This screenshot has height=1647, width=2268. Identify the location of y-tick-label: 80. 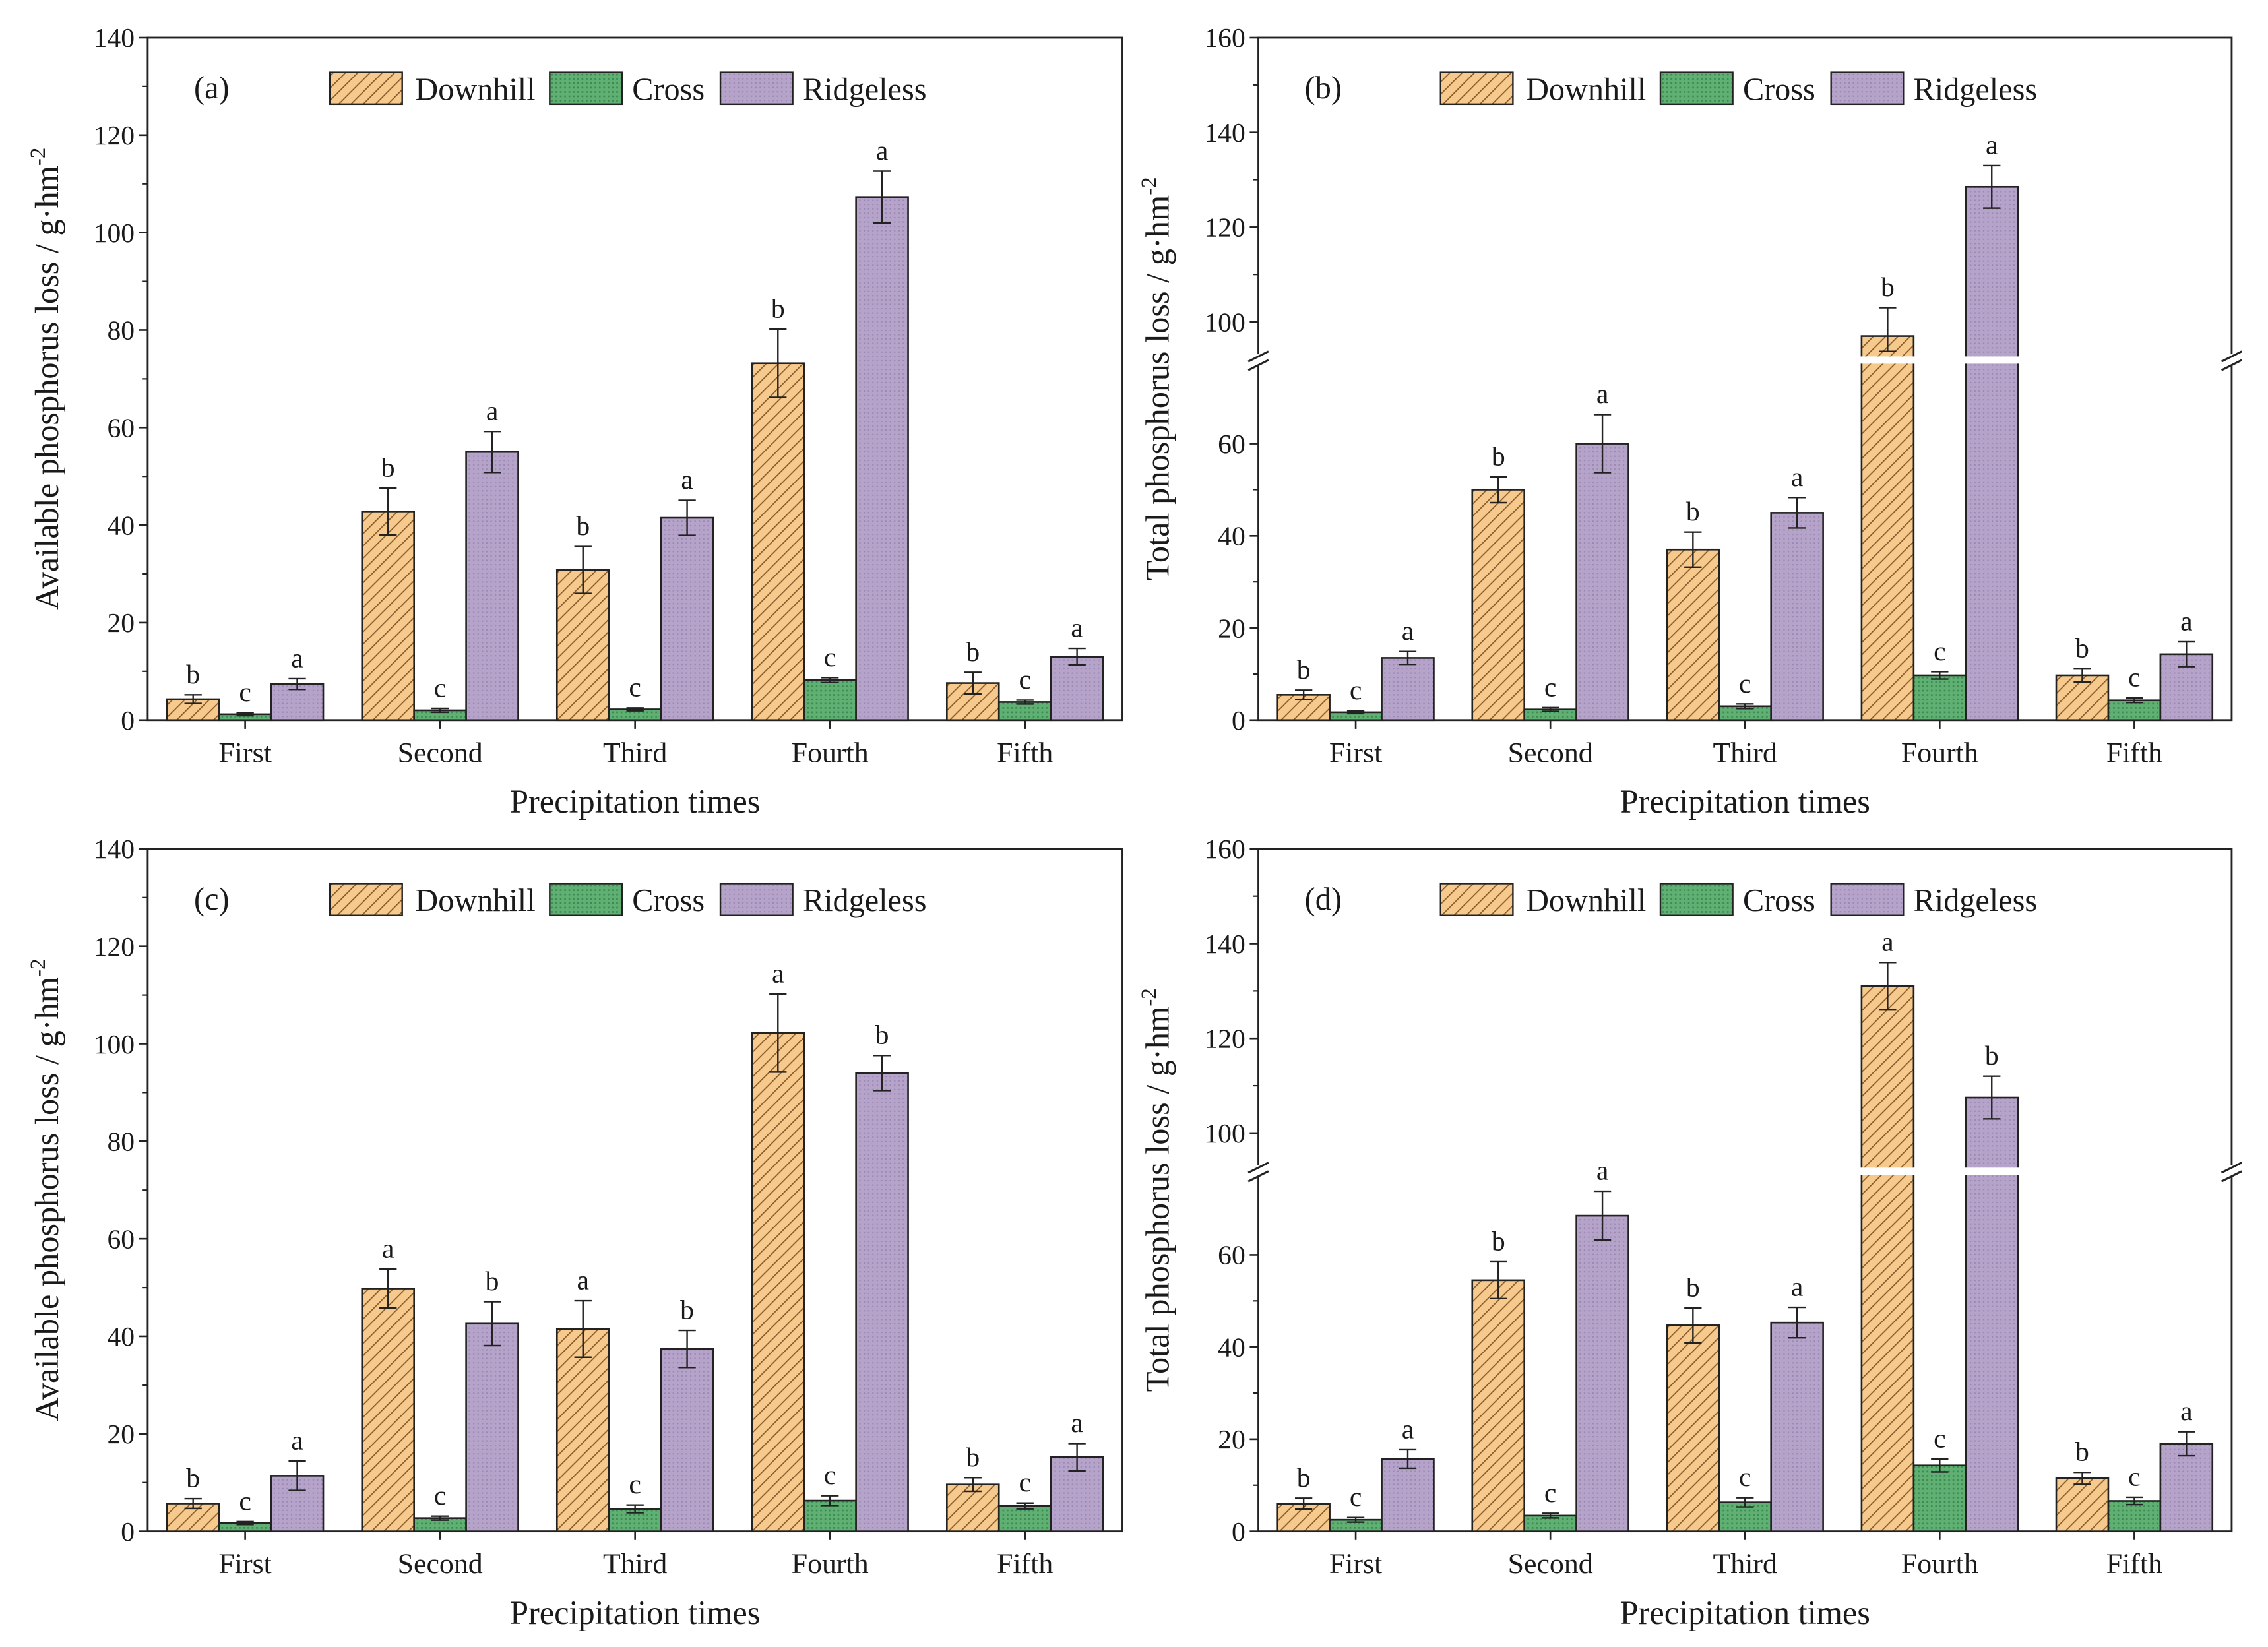
(121, 331).